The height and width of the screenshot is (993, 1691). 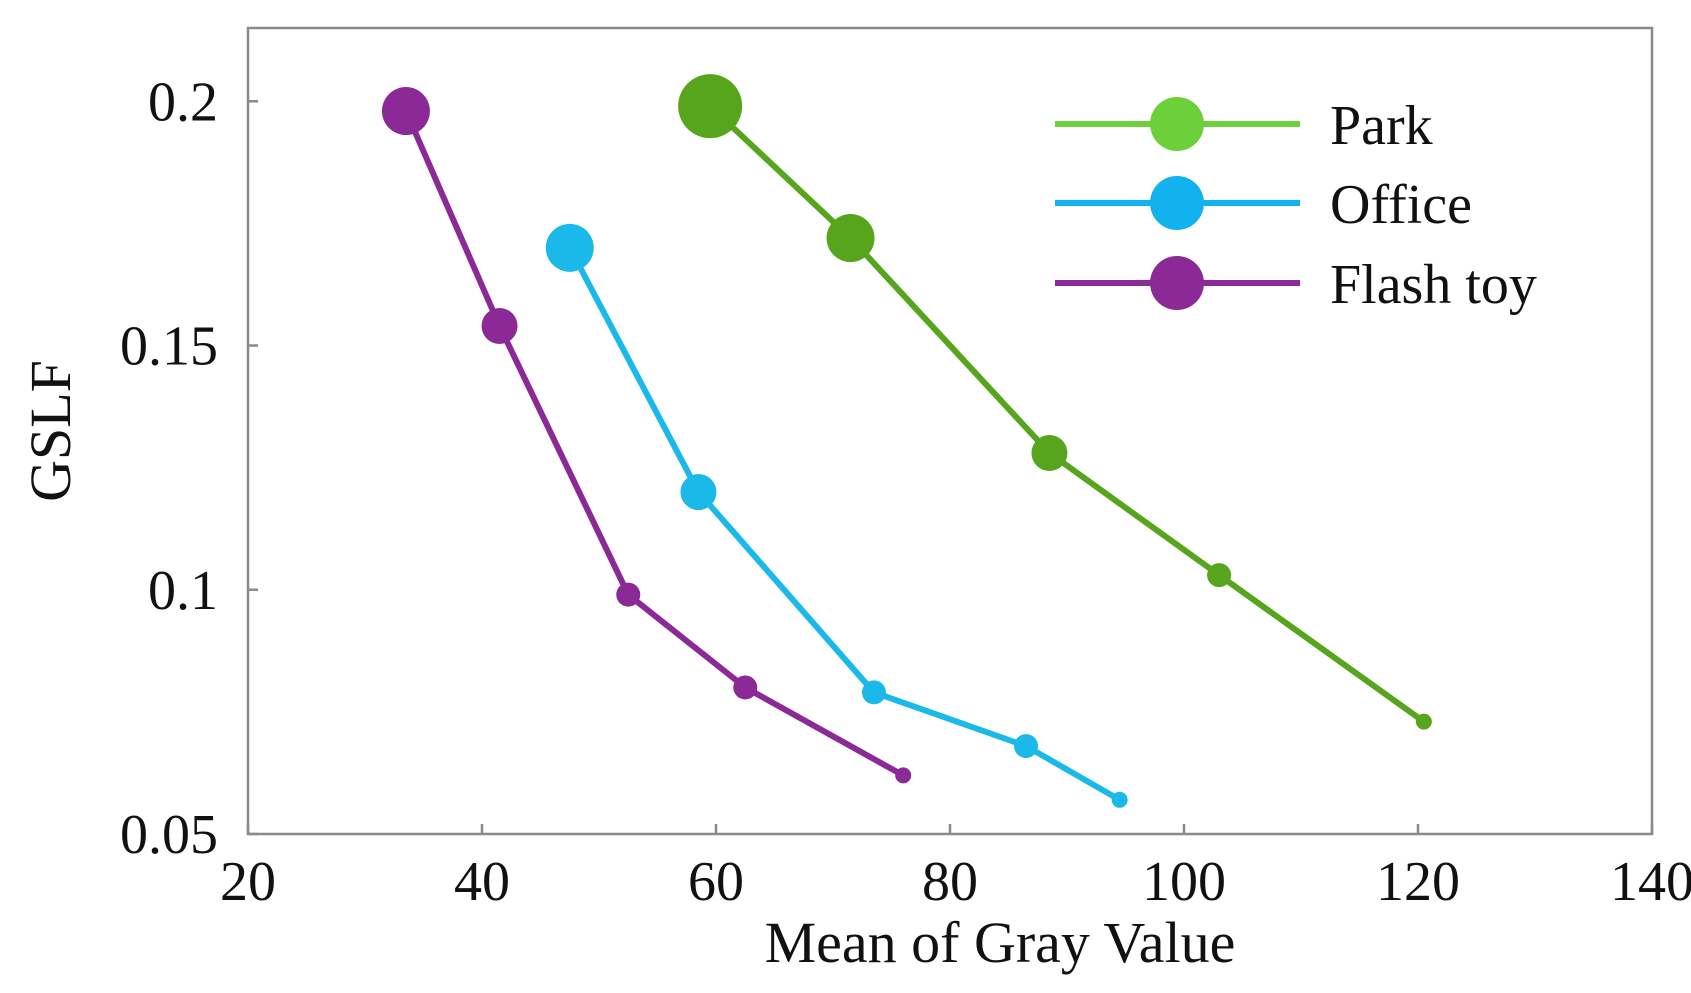 What do you see at coordinates (482, 882) in the screenshot?
I see `x-tick-label: 40` at bounding box center [482, 882].